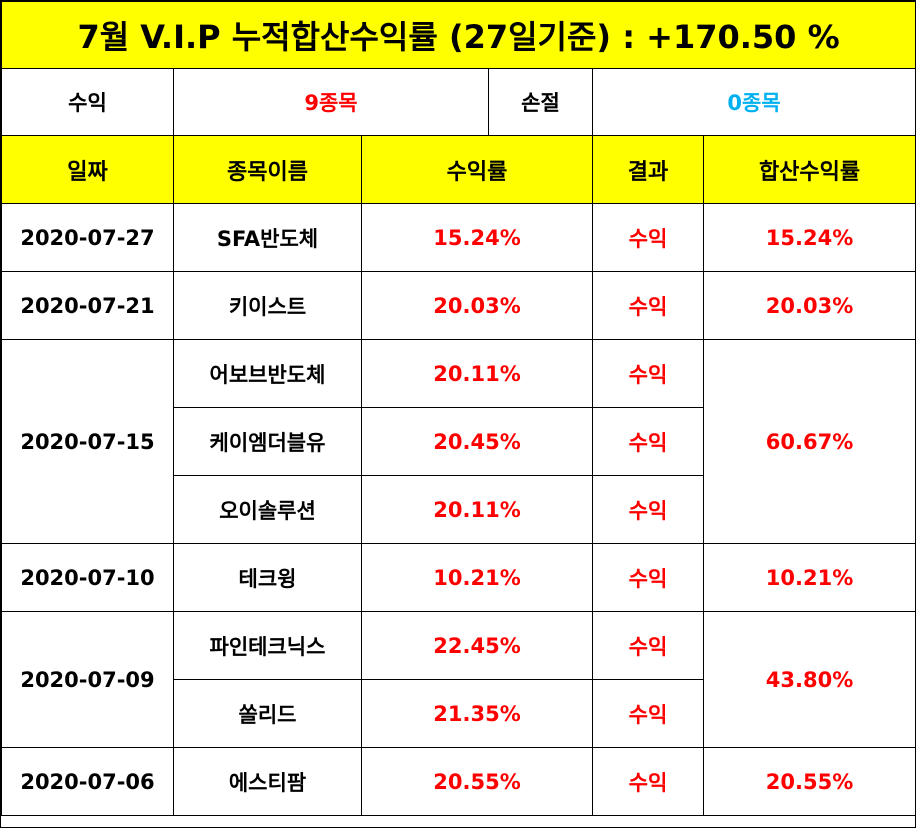 Image resolution: width=916 pixels, height=828 pixels. What do you see at coordinates (540, 102) in the screenshot?
I see `loss-count-label: 손절` at bounding box center [540, 102].